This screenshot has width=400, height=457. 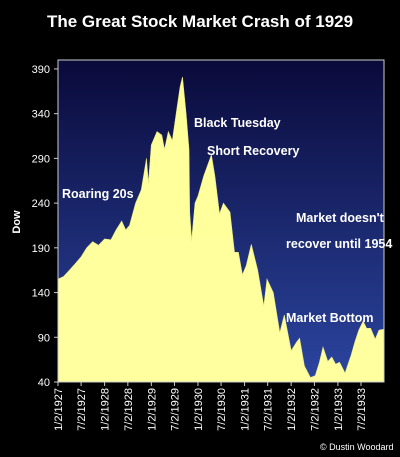 I want to click on x-tick-label: 1/2/1932, so click(x=292, y=409).